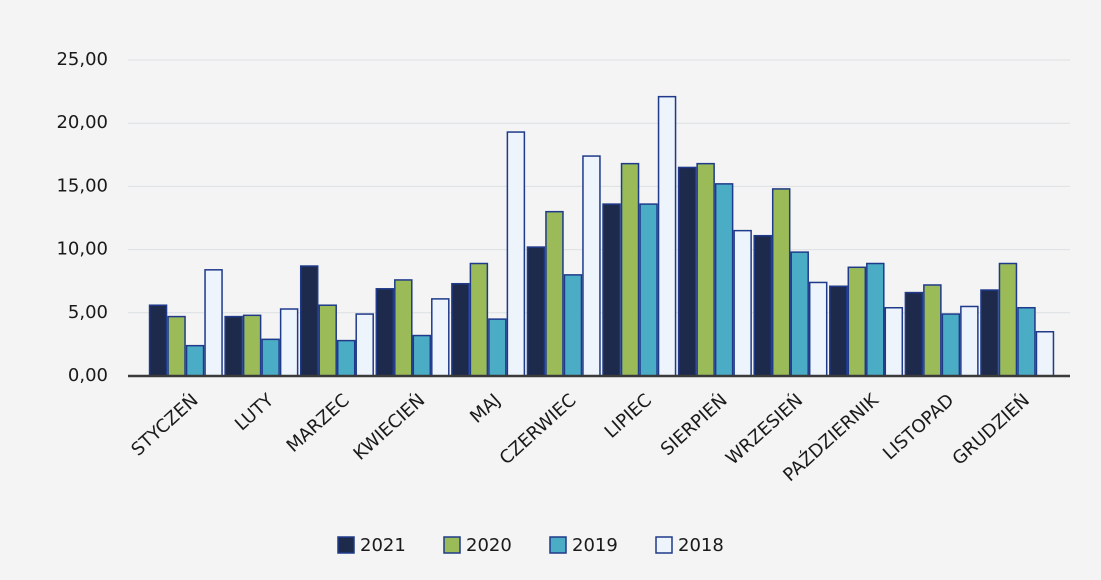 The image size is (1101, 580). Describe the element at coordinates (88, 375) in the screenshot. I see `y-tick-label: 0,00` at that location.